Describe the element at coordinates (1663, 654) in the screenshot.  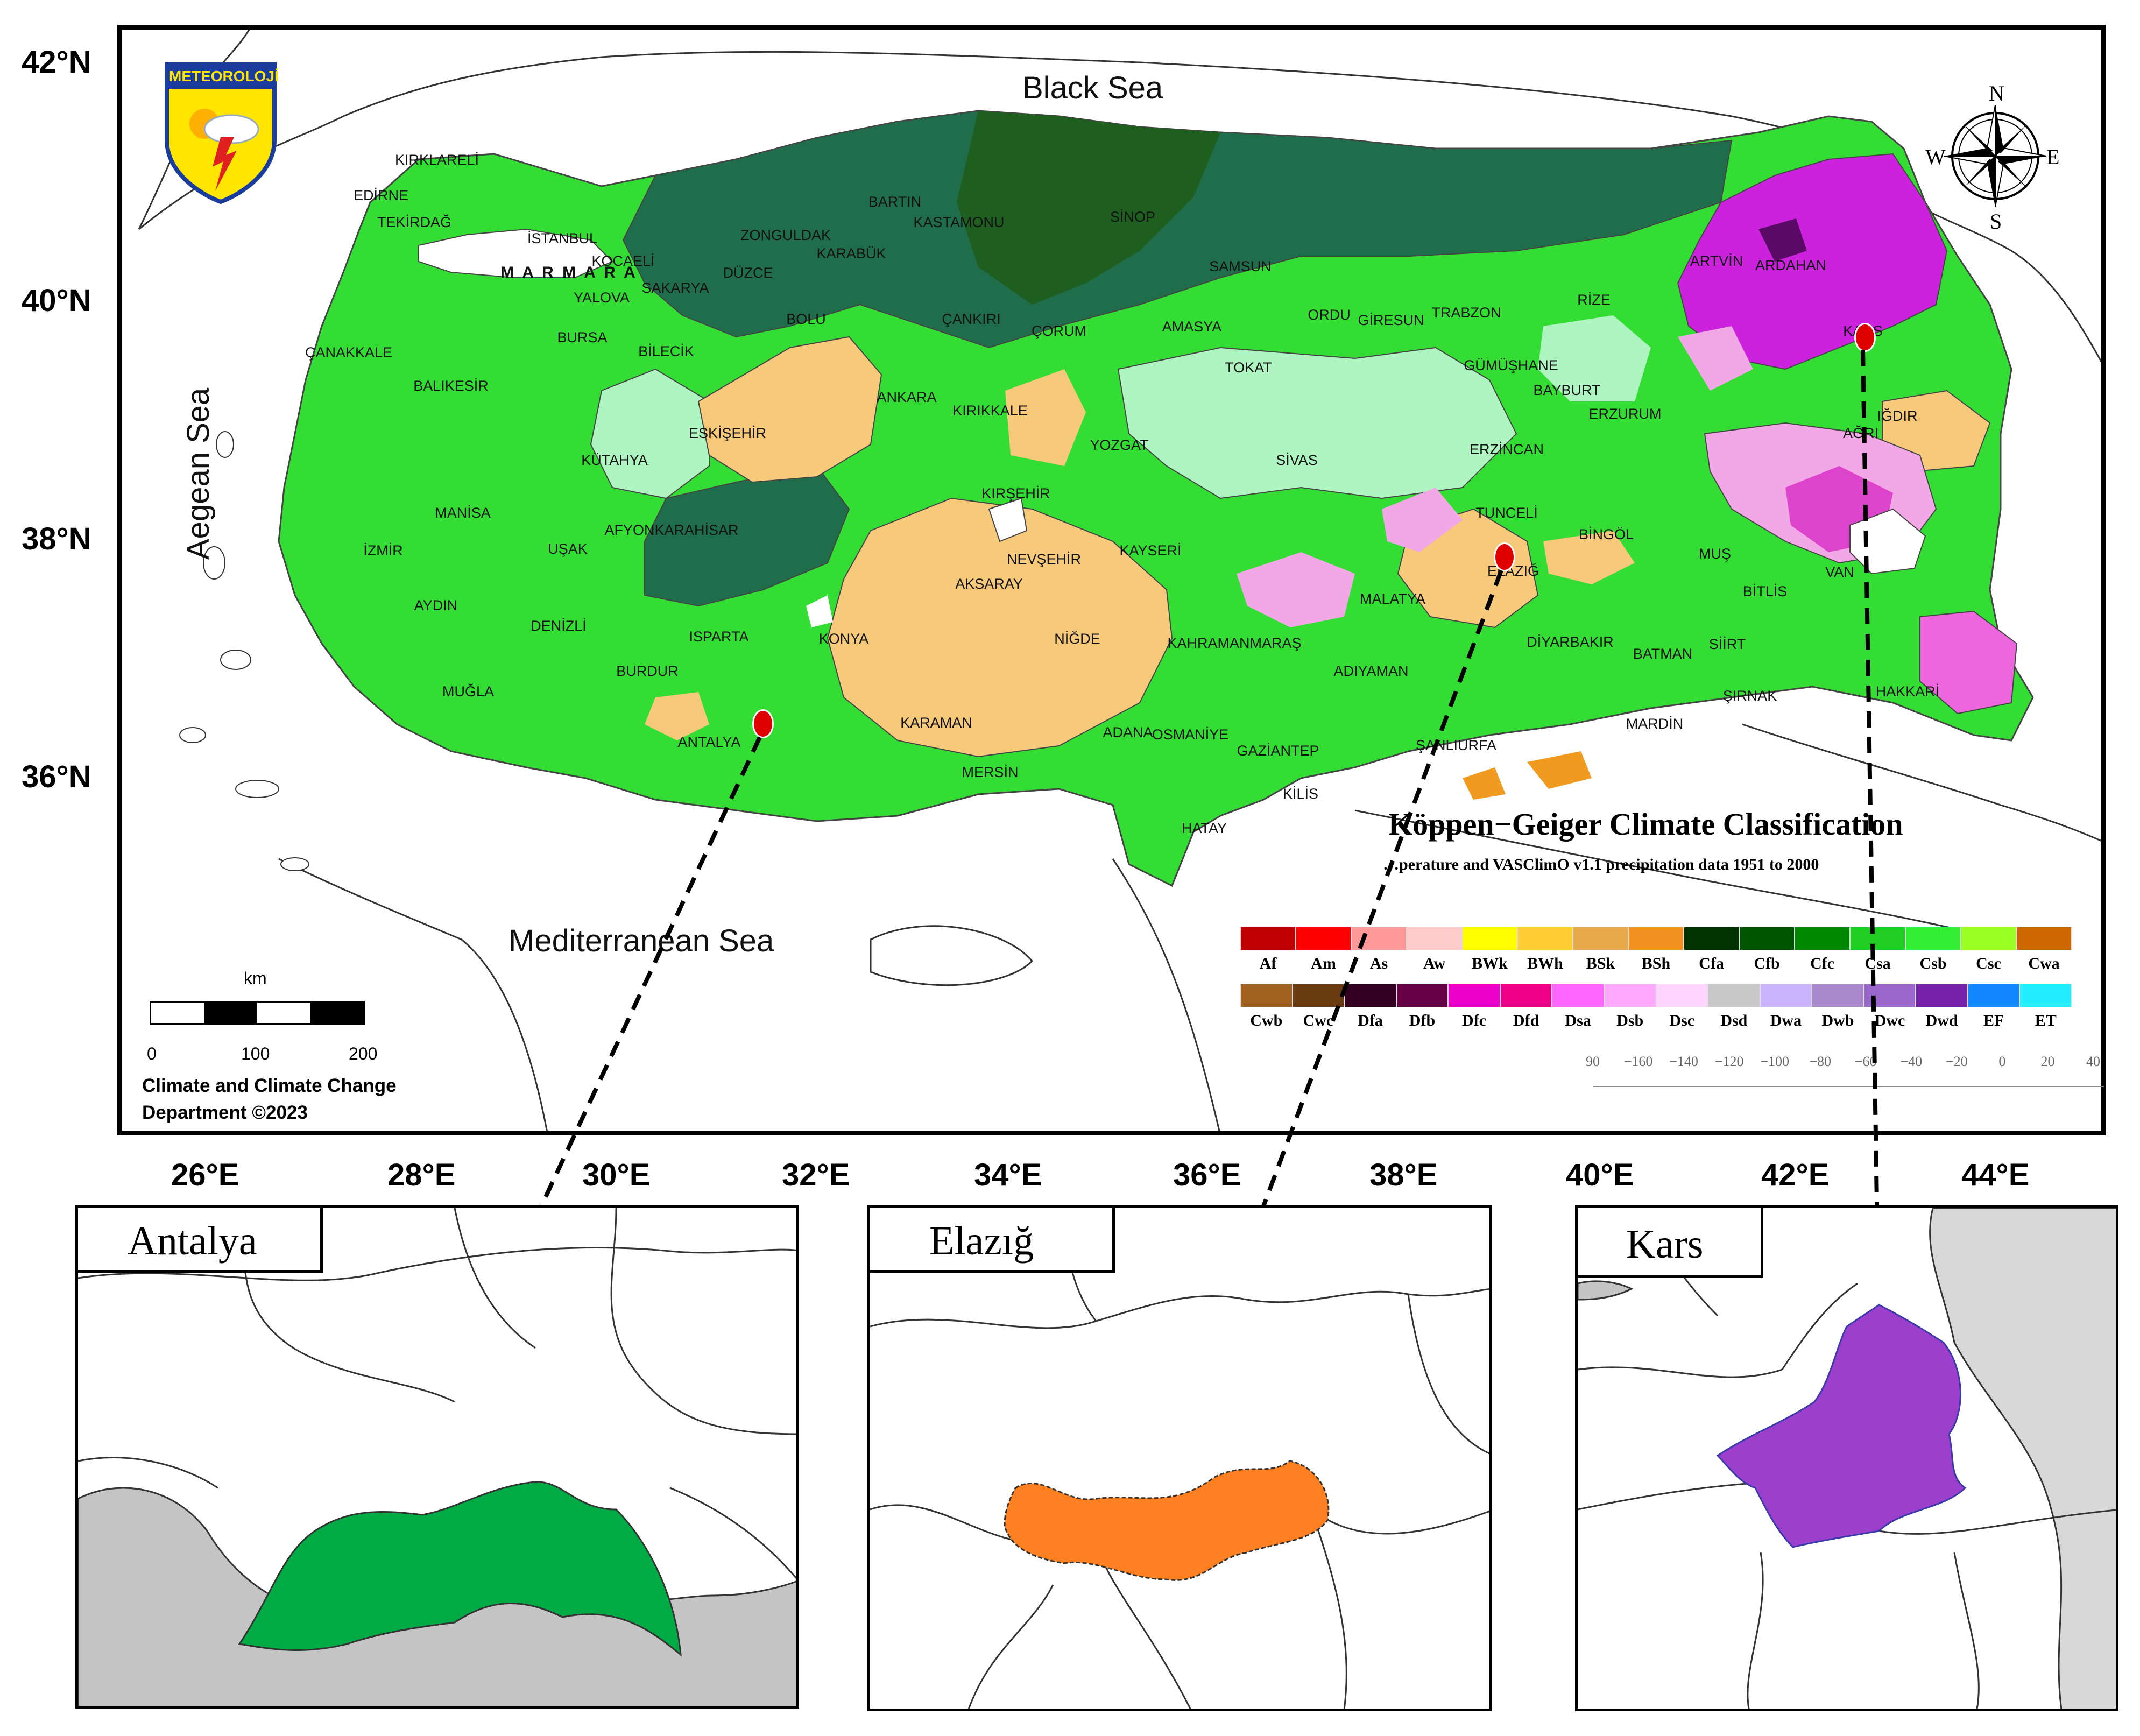
I see `city-label: BATMAN` at that location.